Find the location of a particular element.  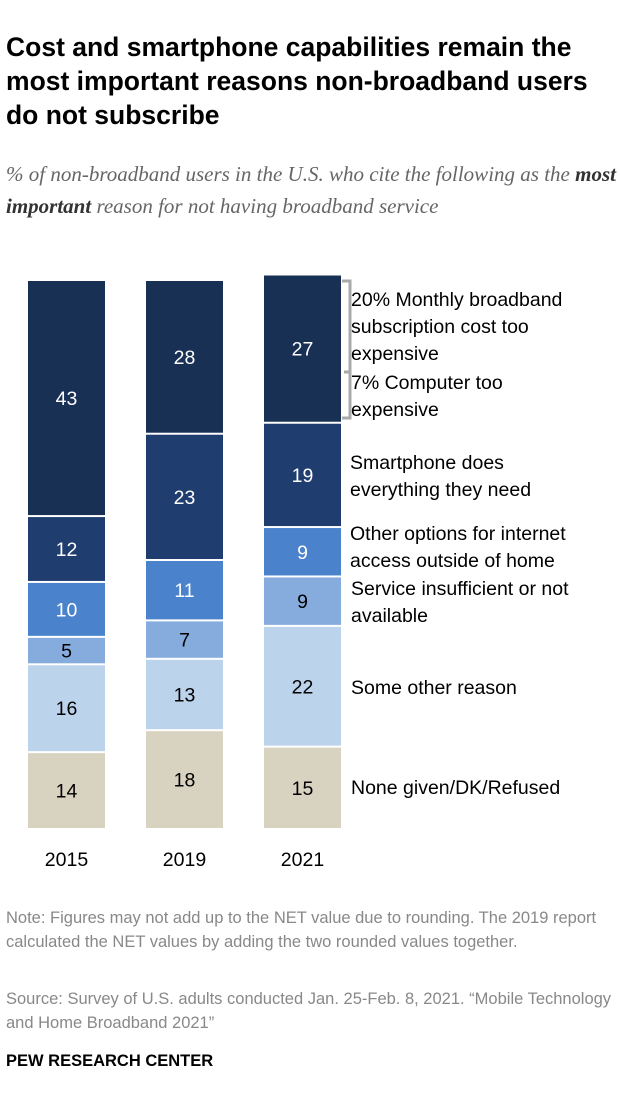

data-label: 12 is located at coordinates (67, 550).